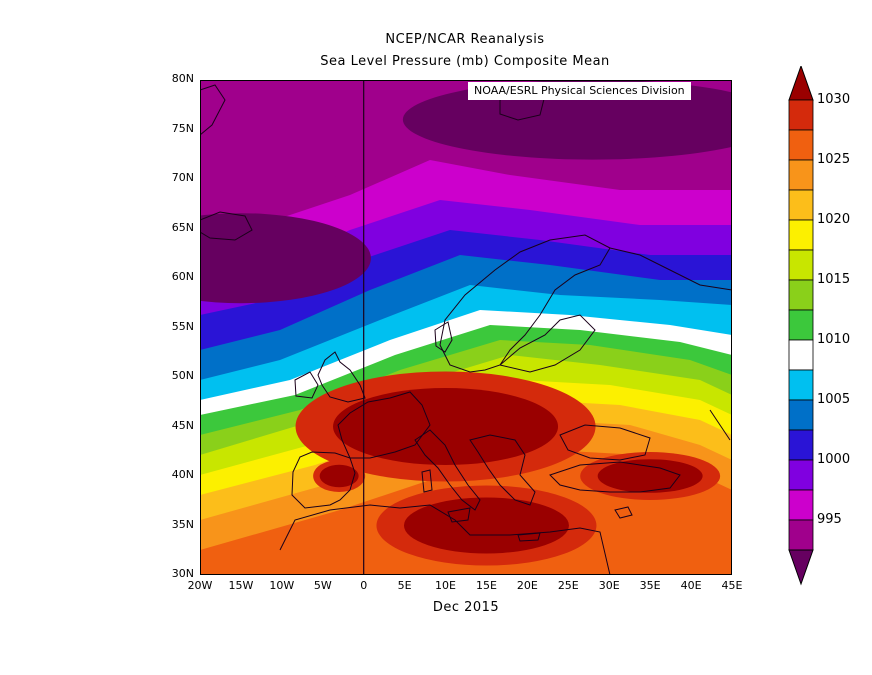 Image resolution: width=872 pixels, height=675 pixels. What do you see at coordinates (834, 159) in the screenshot?
I see `colorbar-tick-label: 1025` at bounding box center [834, 159].